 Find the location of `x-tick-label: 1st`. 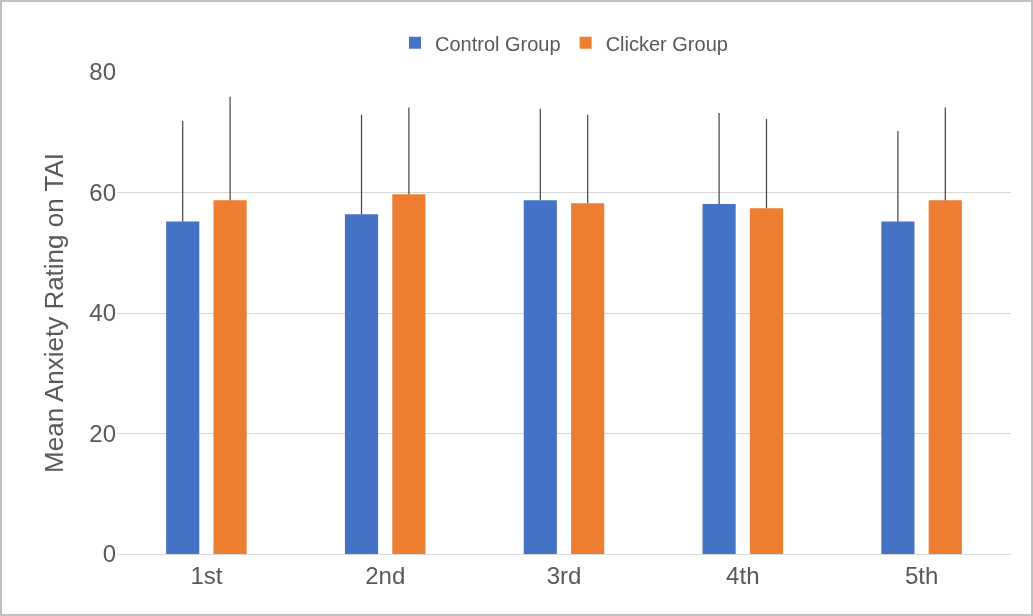

x-tick-label: 1st is located at coordinates (206, 575).